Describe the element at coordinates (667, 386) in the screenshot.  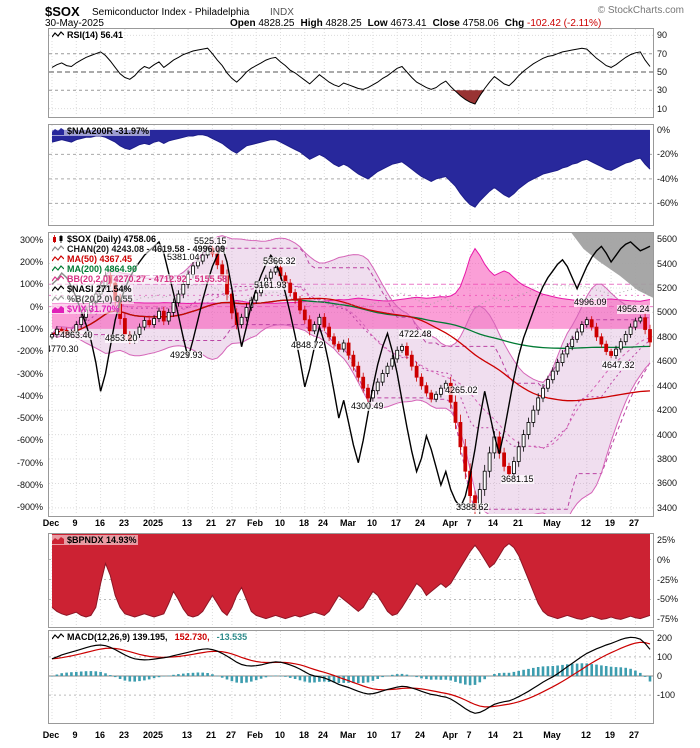
I see `axis-label: 4400` at that location.